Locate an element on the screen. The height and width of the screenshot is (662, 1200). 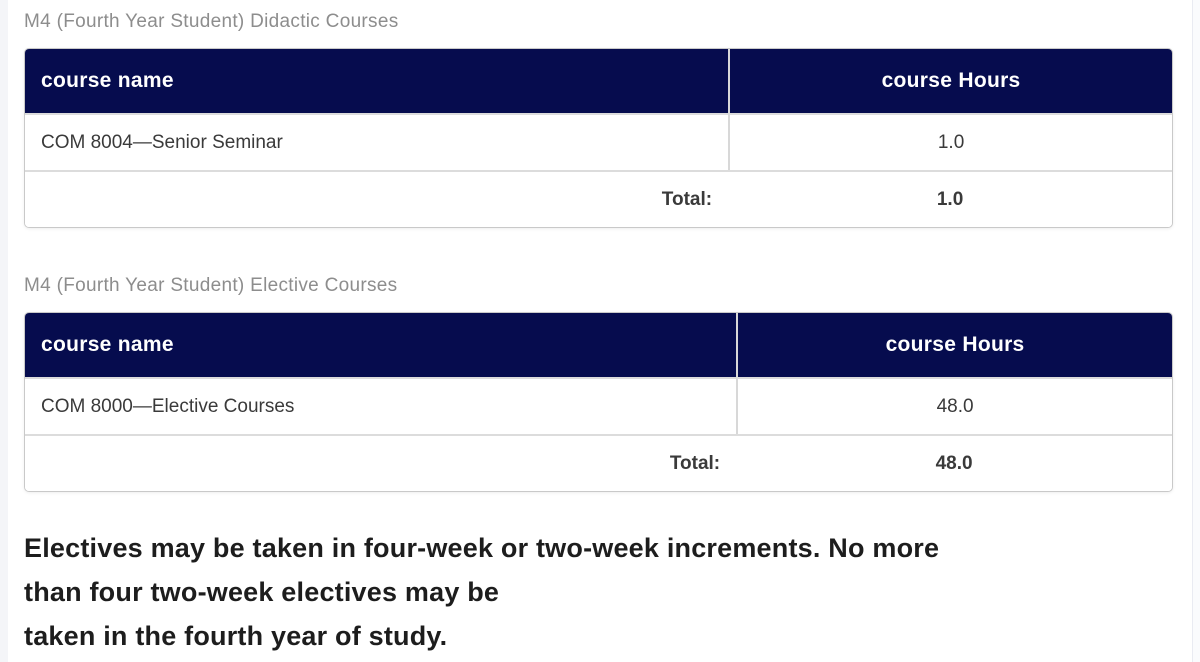
electives-note-line: taken in the fourth year of study. is located at coordinates (236, 636).